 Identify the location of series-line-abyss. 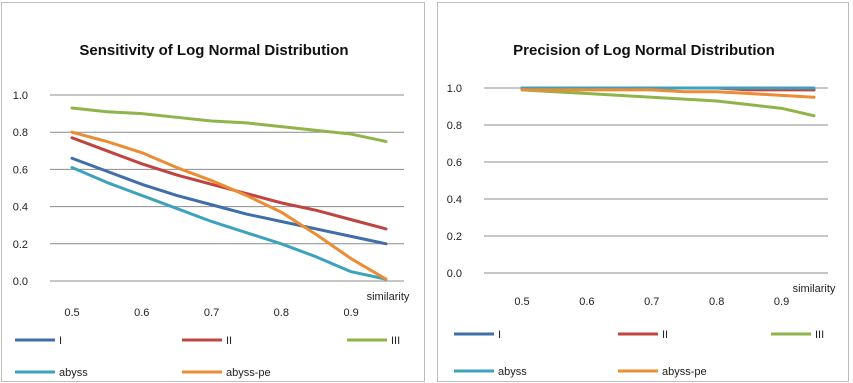
(229, 223).